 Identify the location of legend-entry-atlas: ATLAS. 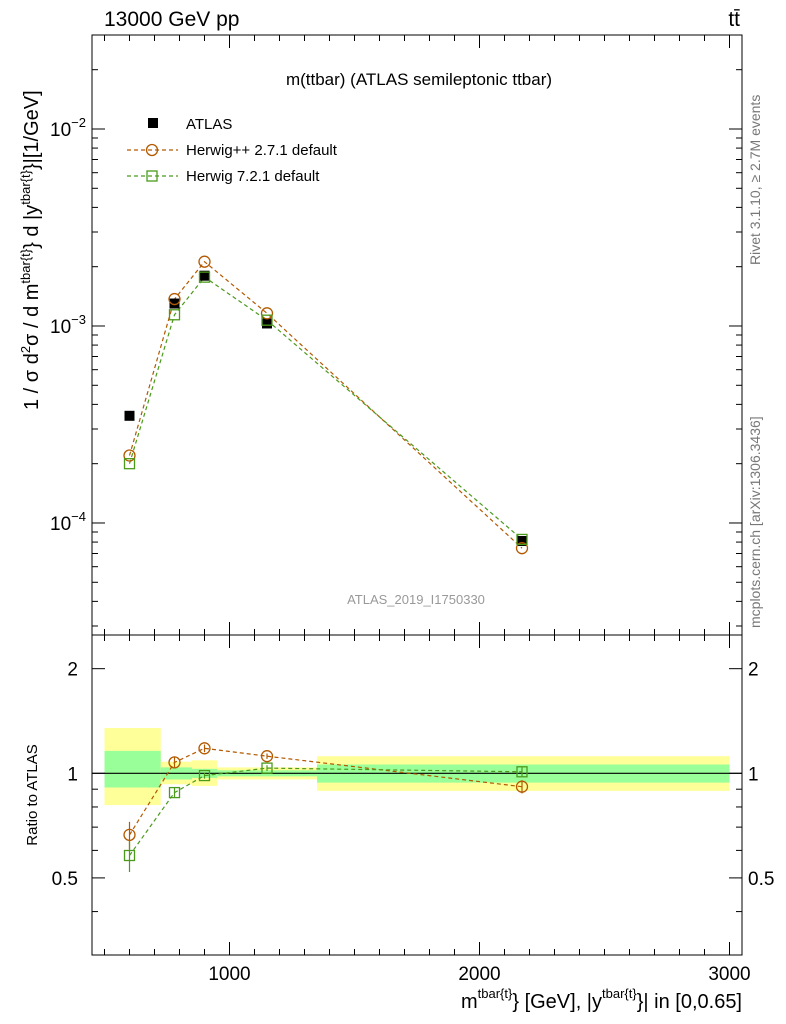
(190, 124).